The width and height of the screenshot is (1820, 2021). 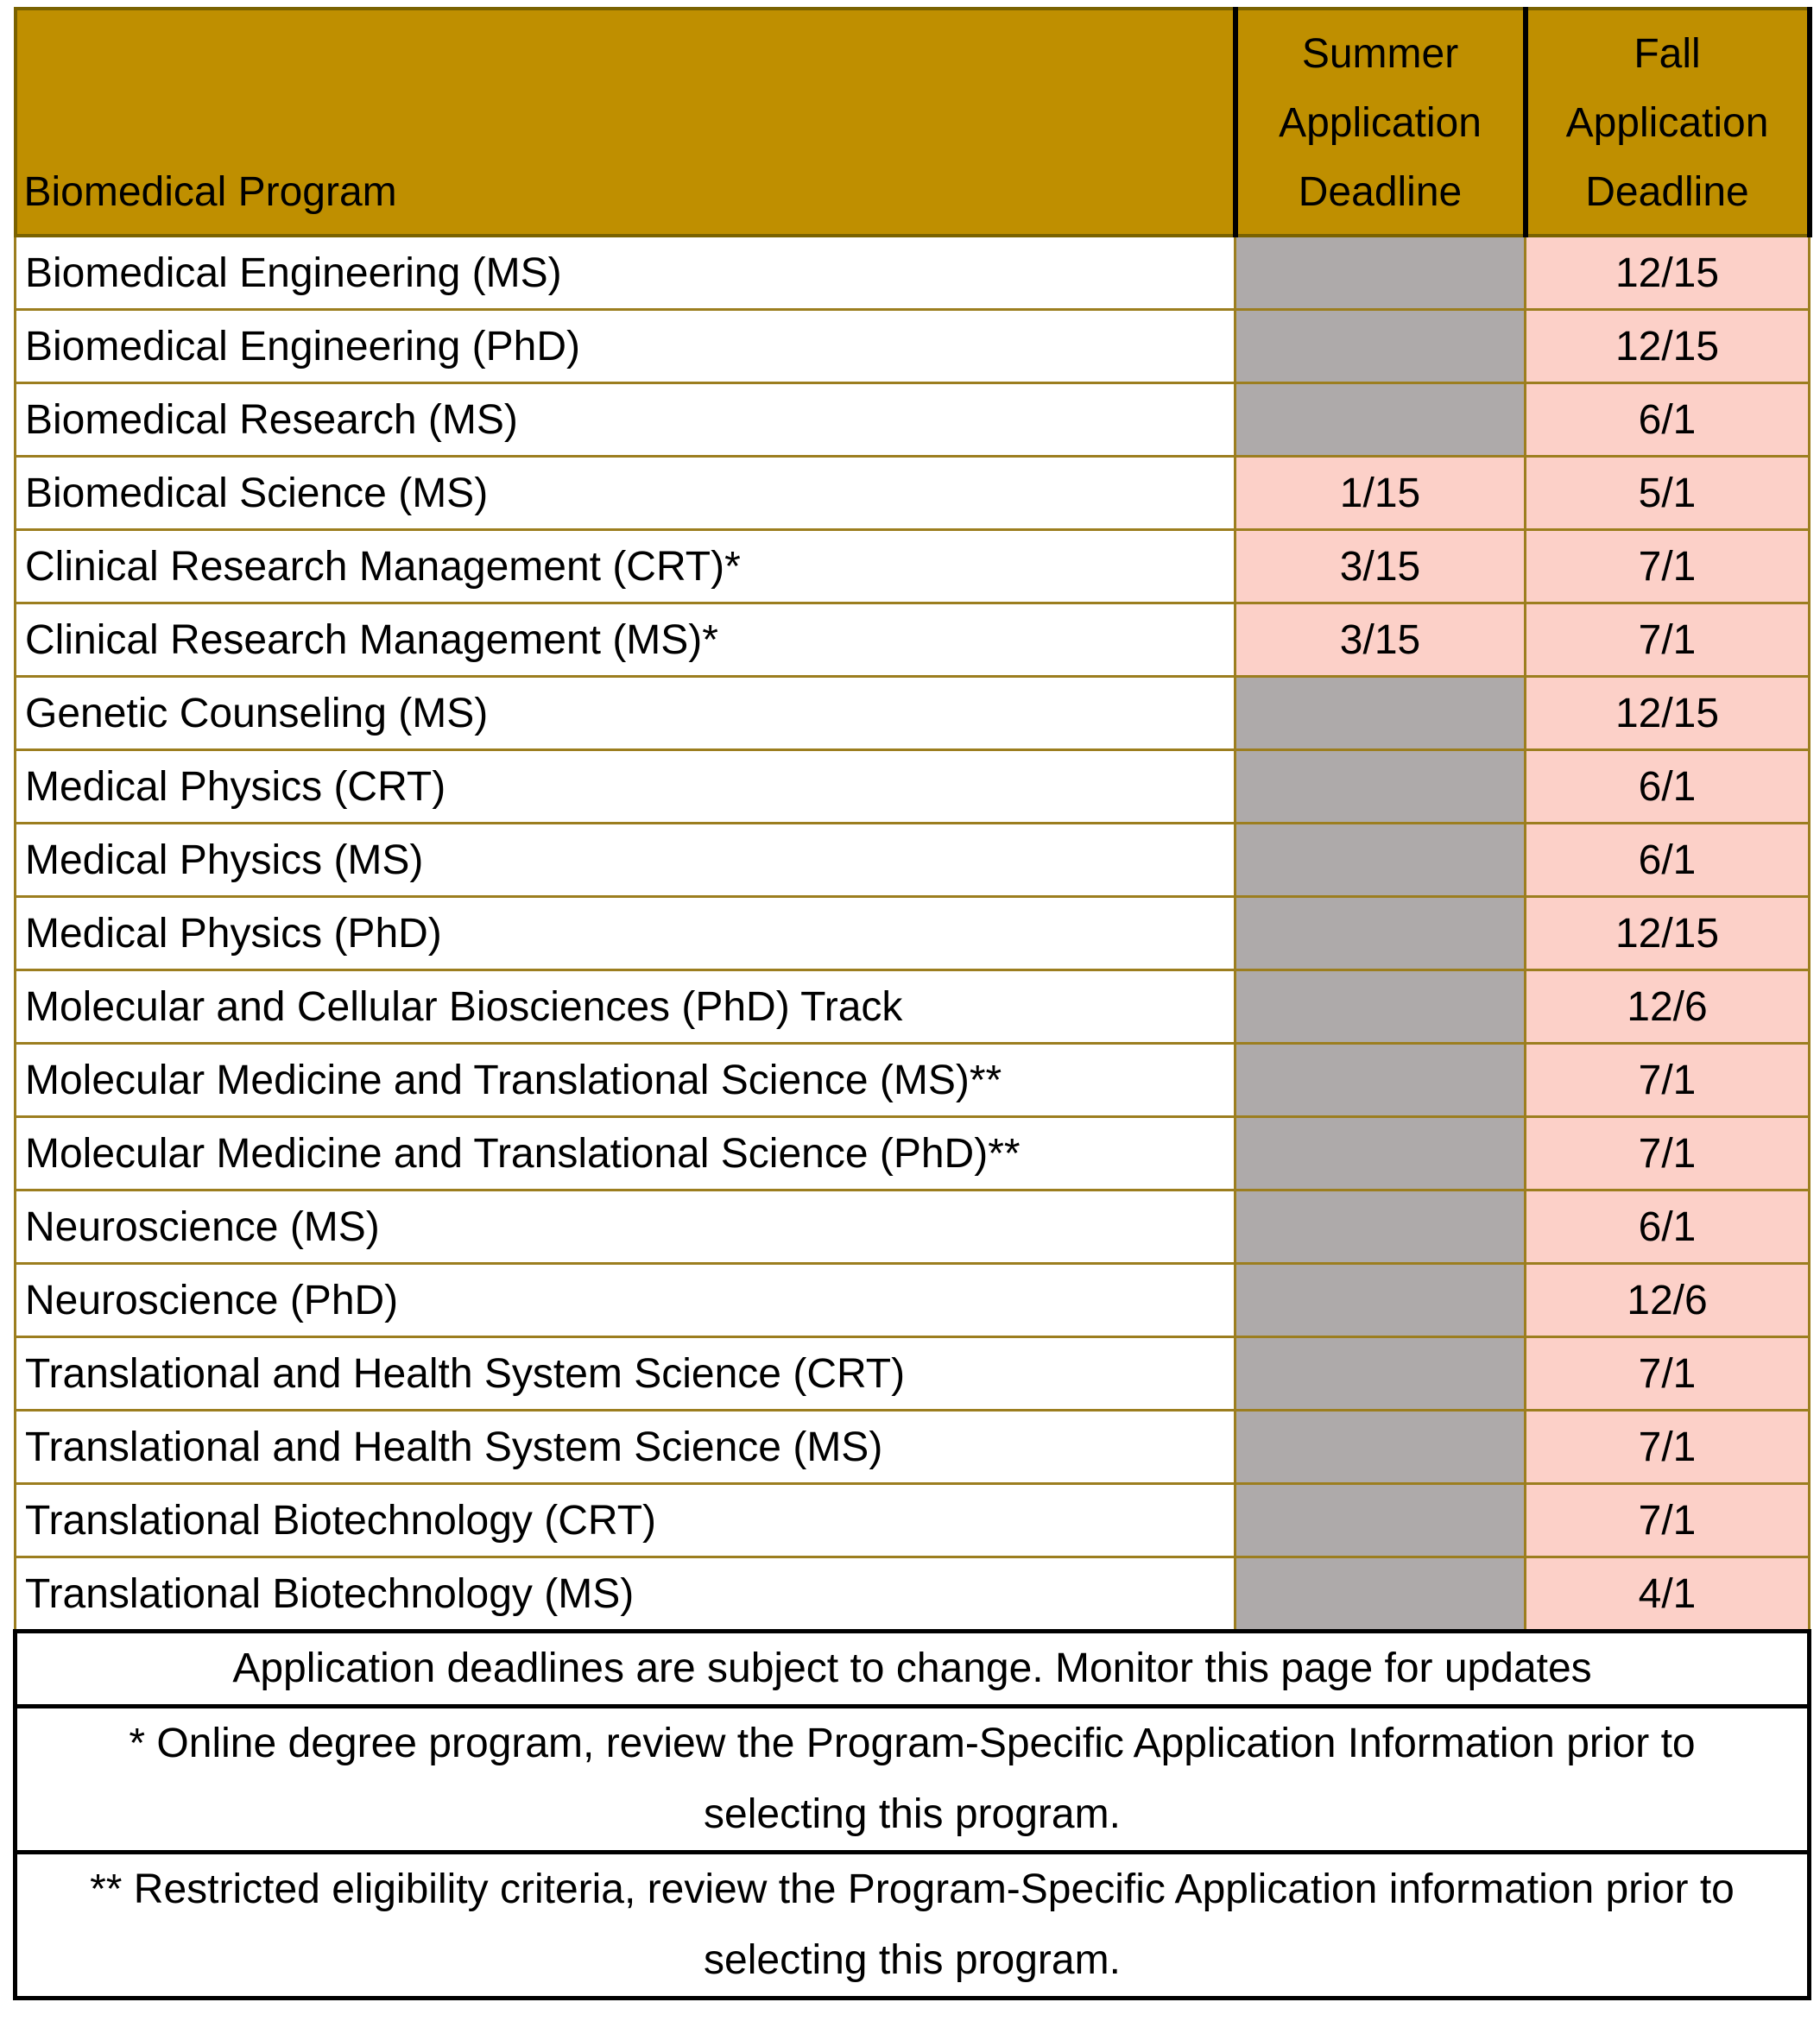 I want to click on program-name: Translational Biotechnology (CRT), so click(x=625, y=1520).